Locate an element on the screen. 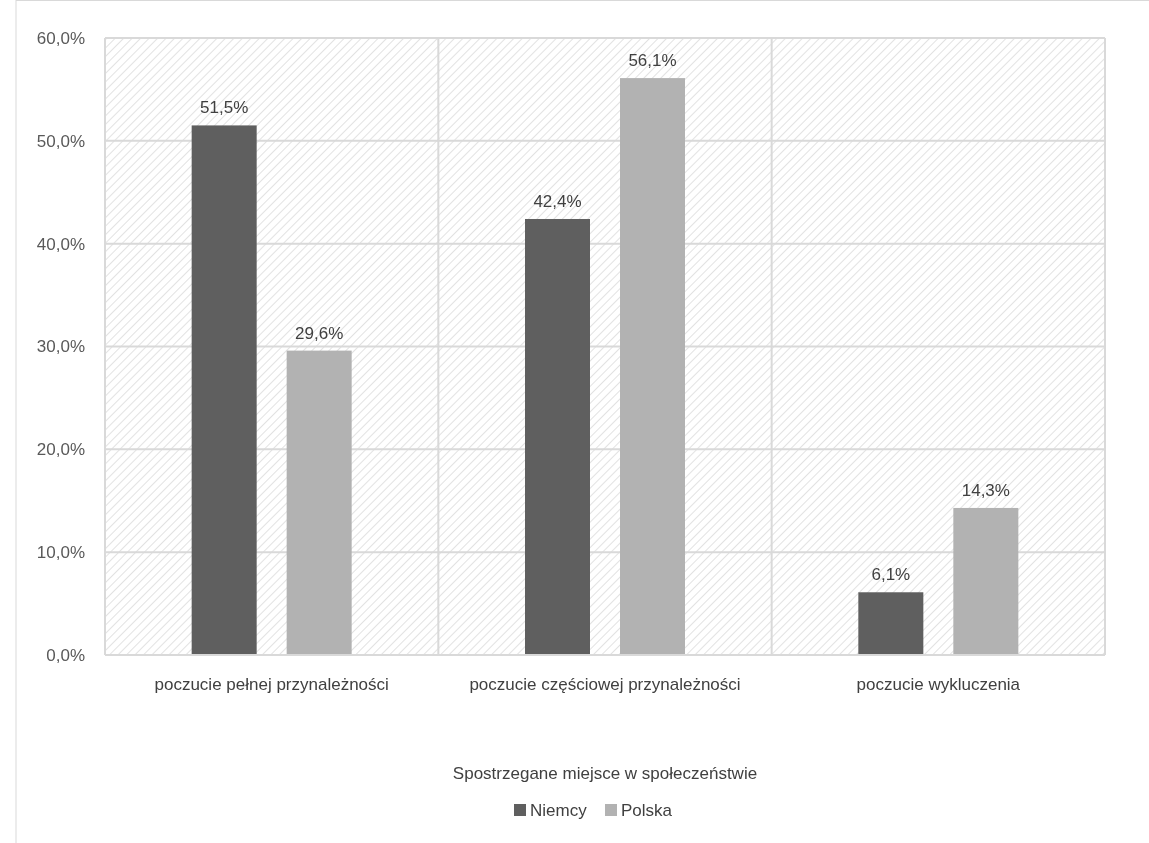 Image resolution: width=1149 pixels, height=843 pixels. y-tick-label: 0,0% is located at coordinates (65, 655).